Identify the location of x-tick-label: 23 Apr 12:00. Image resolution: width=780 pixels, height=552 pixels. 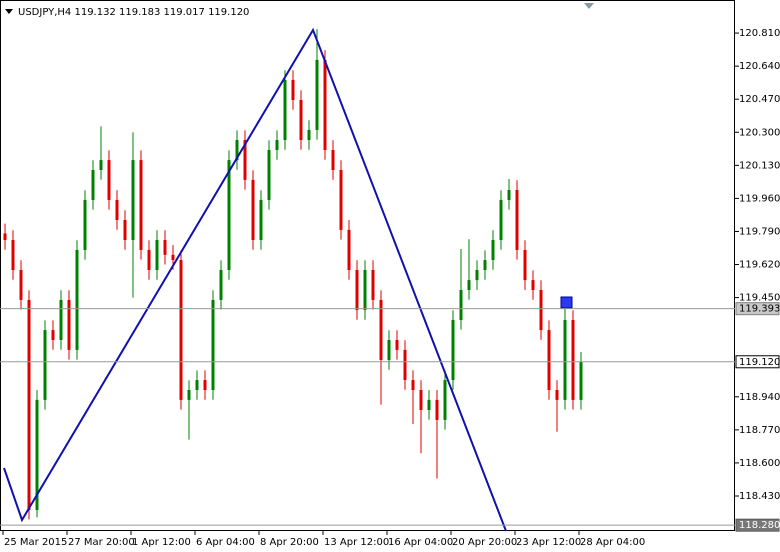
(548, 542).